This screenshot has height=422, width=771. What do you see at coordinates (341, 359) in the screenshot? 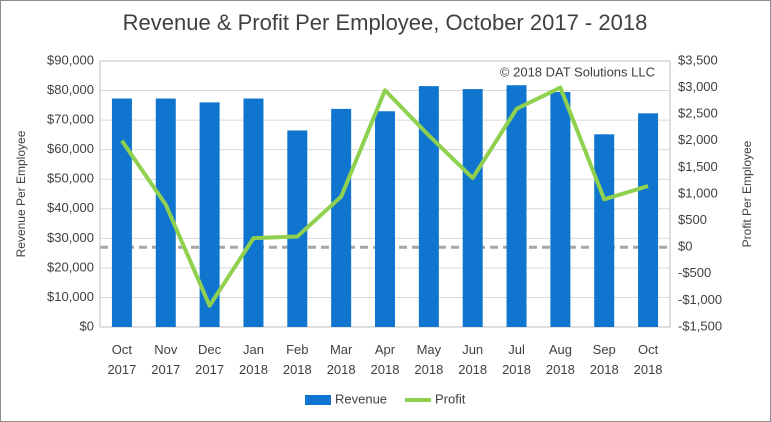
I see `x-tick-label: Mar 2018` at bounding box center [341, 359].